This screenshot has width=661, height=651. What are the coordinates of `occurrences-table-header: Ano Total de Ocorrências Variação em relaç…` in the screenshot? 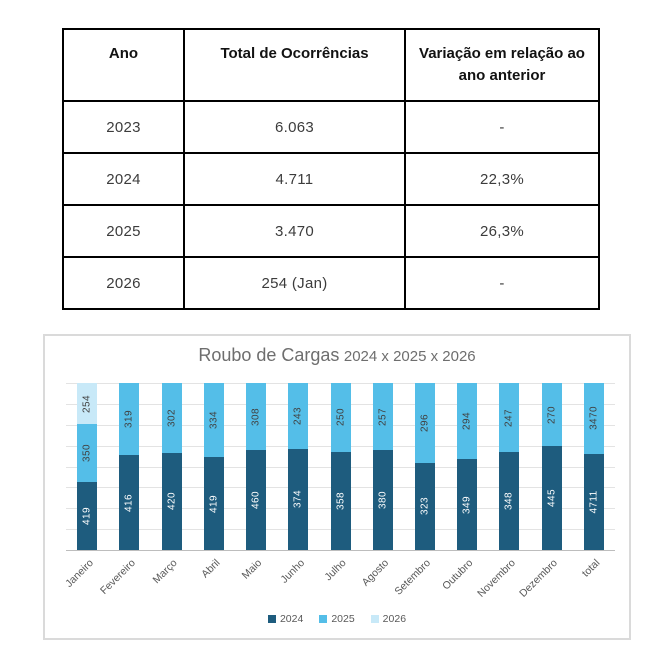 It's located at (331, 65).